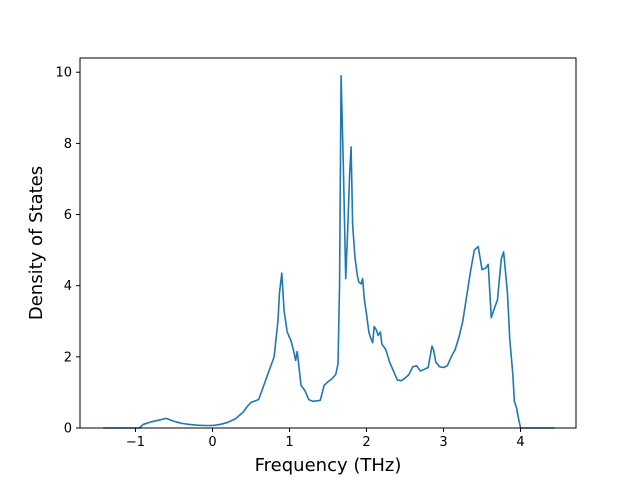 The height and width of the screenshot is (480, 640). Describe the element at coordinates (68, 286) in the screenshot. I see `y-tick-label: 4` at that location.